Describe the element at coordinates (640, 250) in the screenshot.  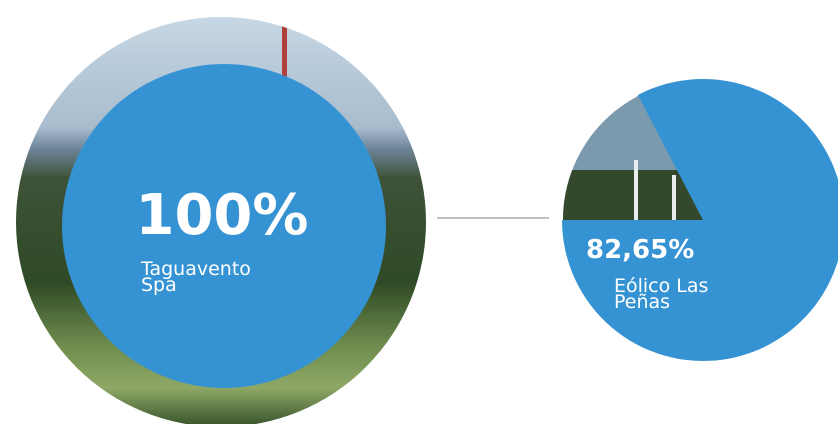
I see `percentage: 82,65%` at that location.